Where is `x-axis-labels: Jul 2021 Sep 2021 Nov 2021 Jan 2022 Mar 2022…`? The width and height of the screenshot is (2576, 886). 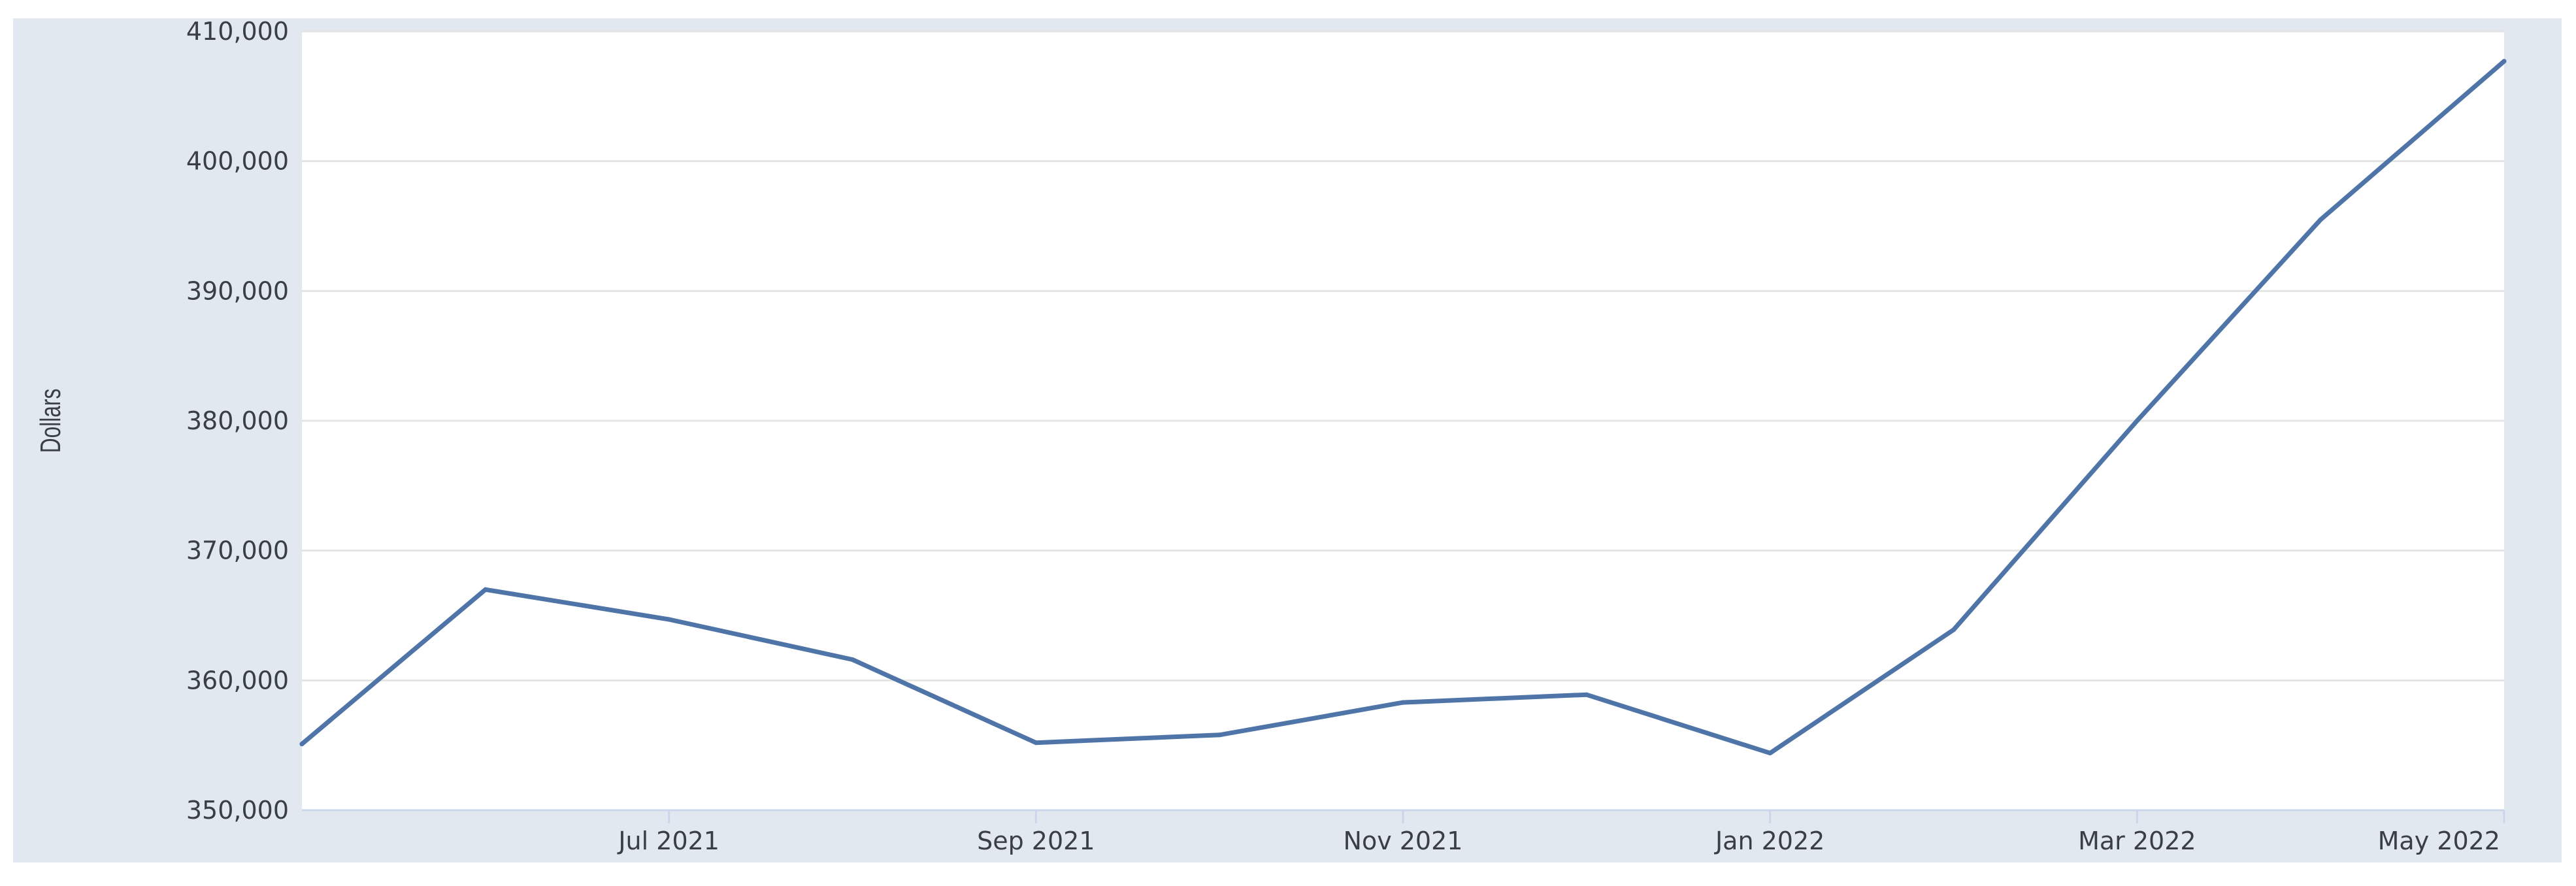 x-axis-labels: Jul 2021 Sep 2021 Nov 2021 Jan 2022 Mar 2022… is located at coordinates (1558, 841).